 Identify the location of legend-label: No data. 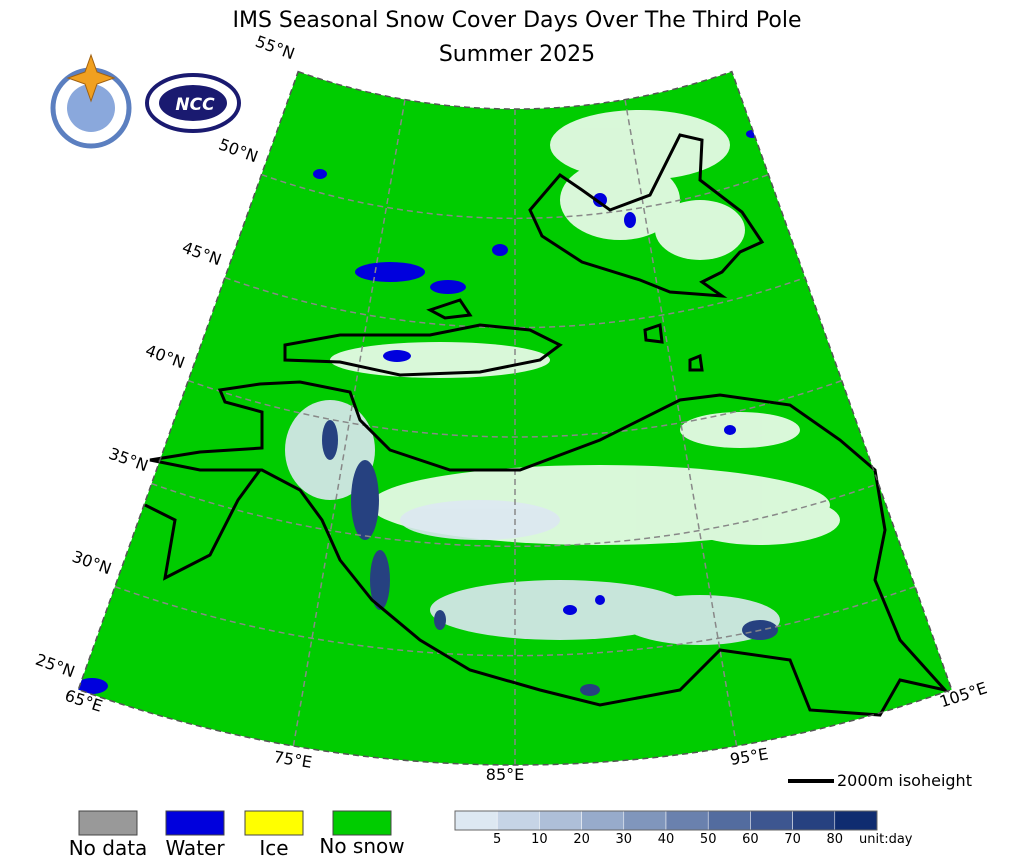
(108, 848).